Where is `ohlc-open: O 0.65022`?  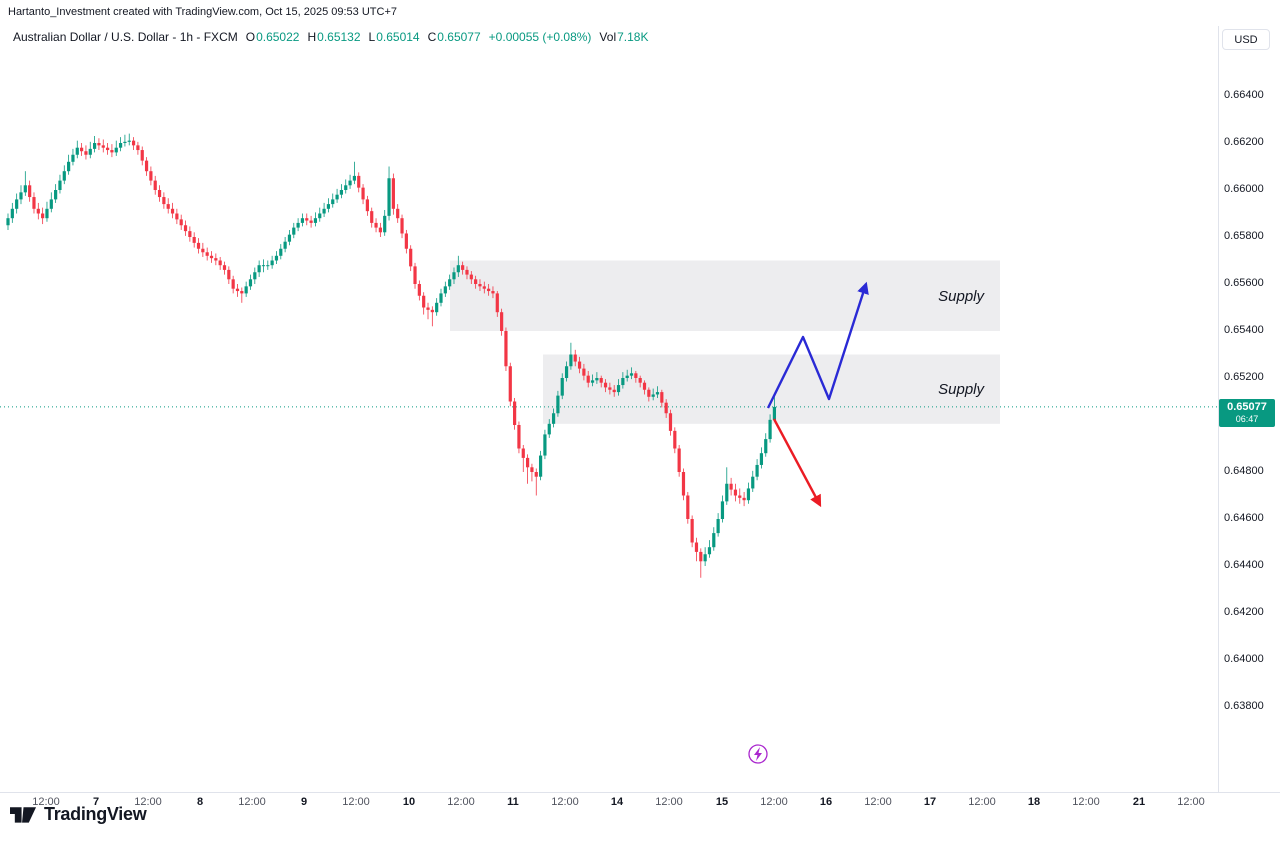
ohlc-open: O 0.65022 is located at coordinates (272, 37).